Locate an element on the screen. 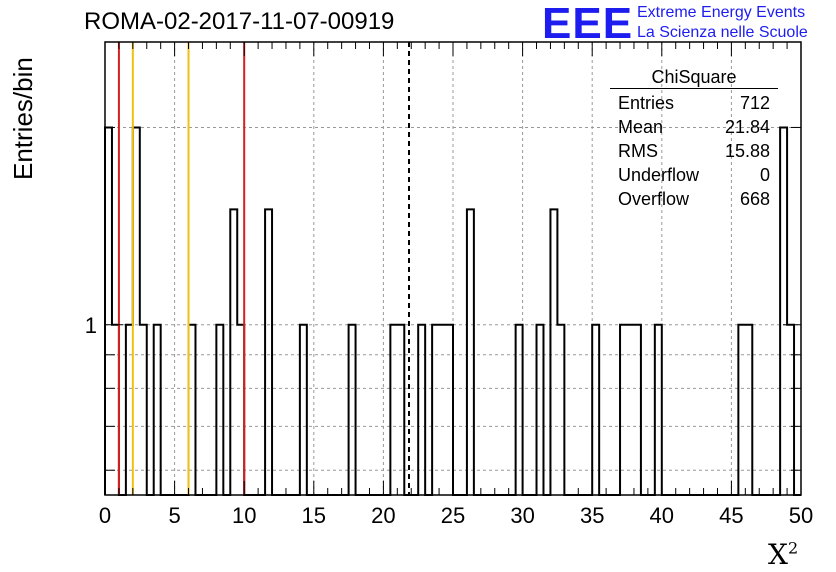 The height and width of the screenshot is (572, 836). x-tick-label: 50 is located at coordinates (801, 515).